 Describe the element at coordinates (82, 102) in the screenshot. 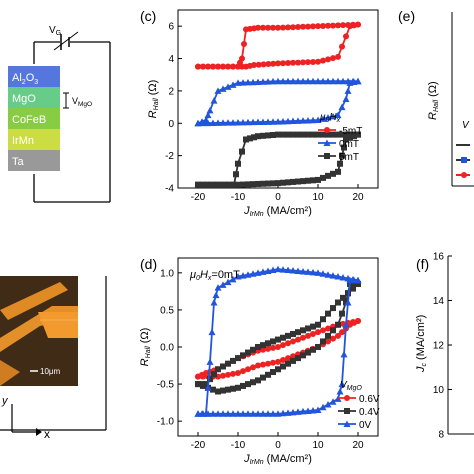

I see `mgo-voltage-label: VMgO` at that location.